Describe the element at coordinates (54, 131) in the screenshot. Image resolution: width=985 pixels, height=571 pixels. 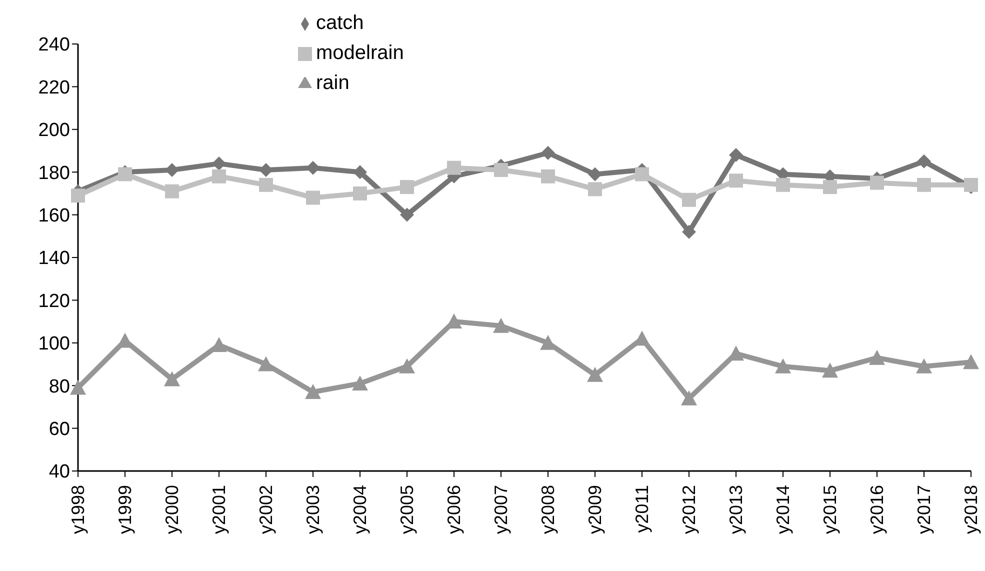
I see `y-tick-label: 200` at that location.